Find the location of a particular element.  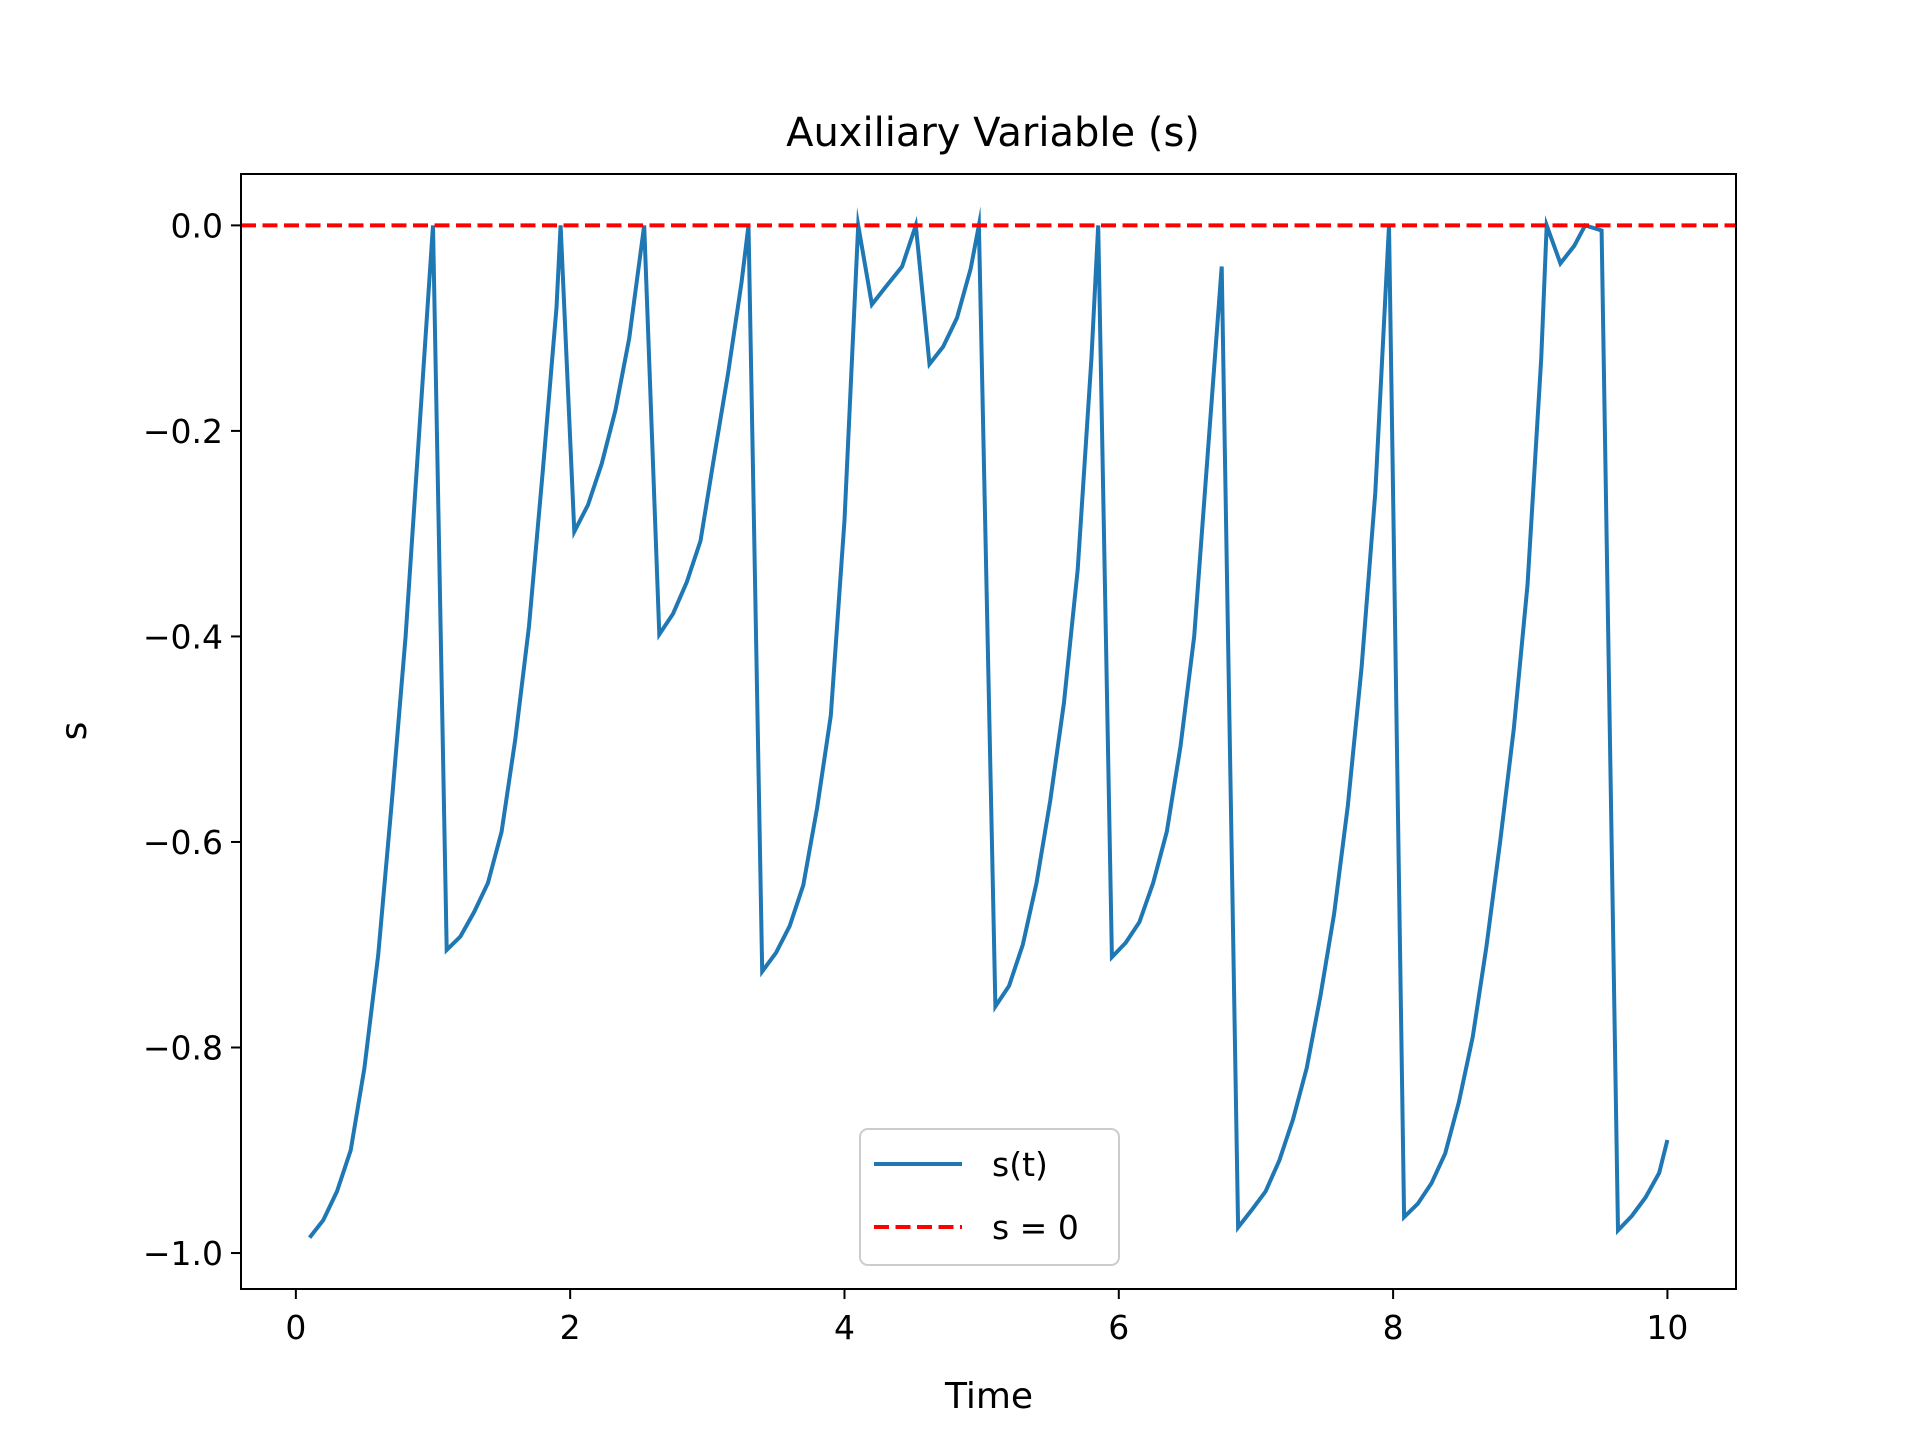

x-axis-label: Time is located at coordinates (988, 1396).